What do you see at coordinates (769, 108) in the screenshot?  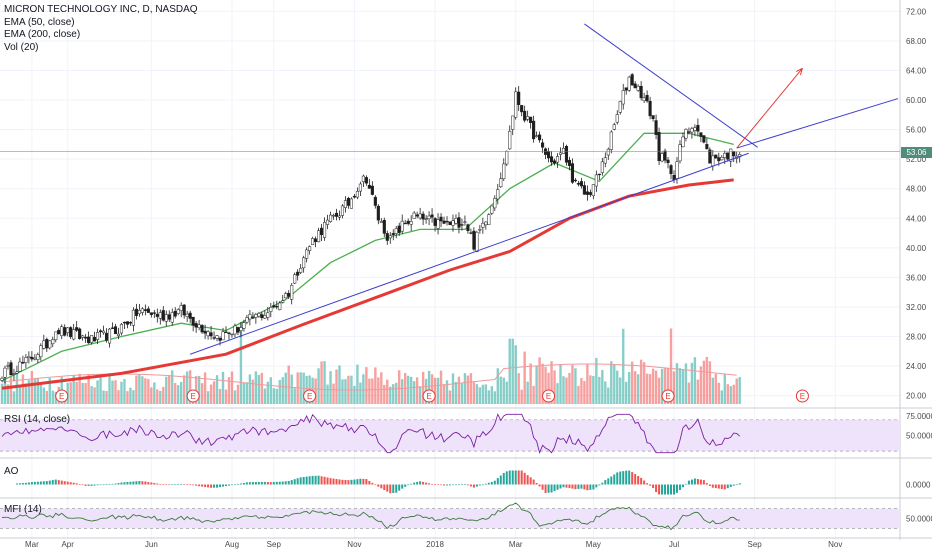 I see `projection-arrow-line` at bounding box center [769, 108].